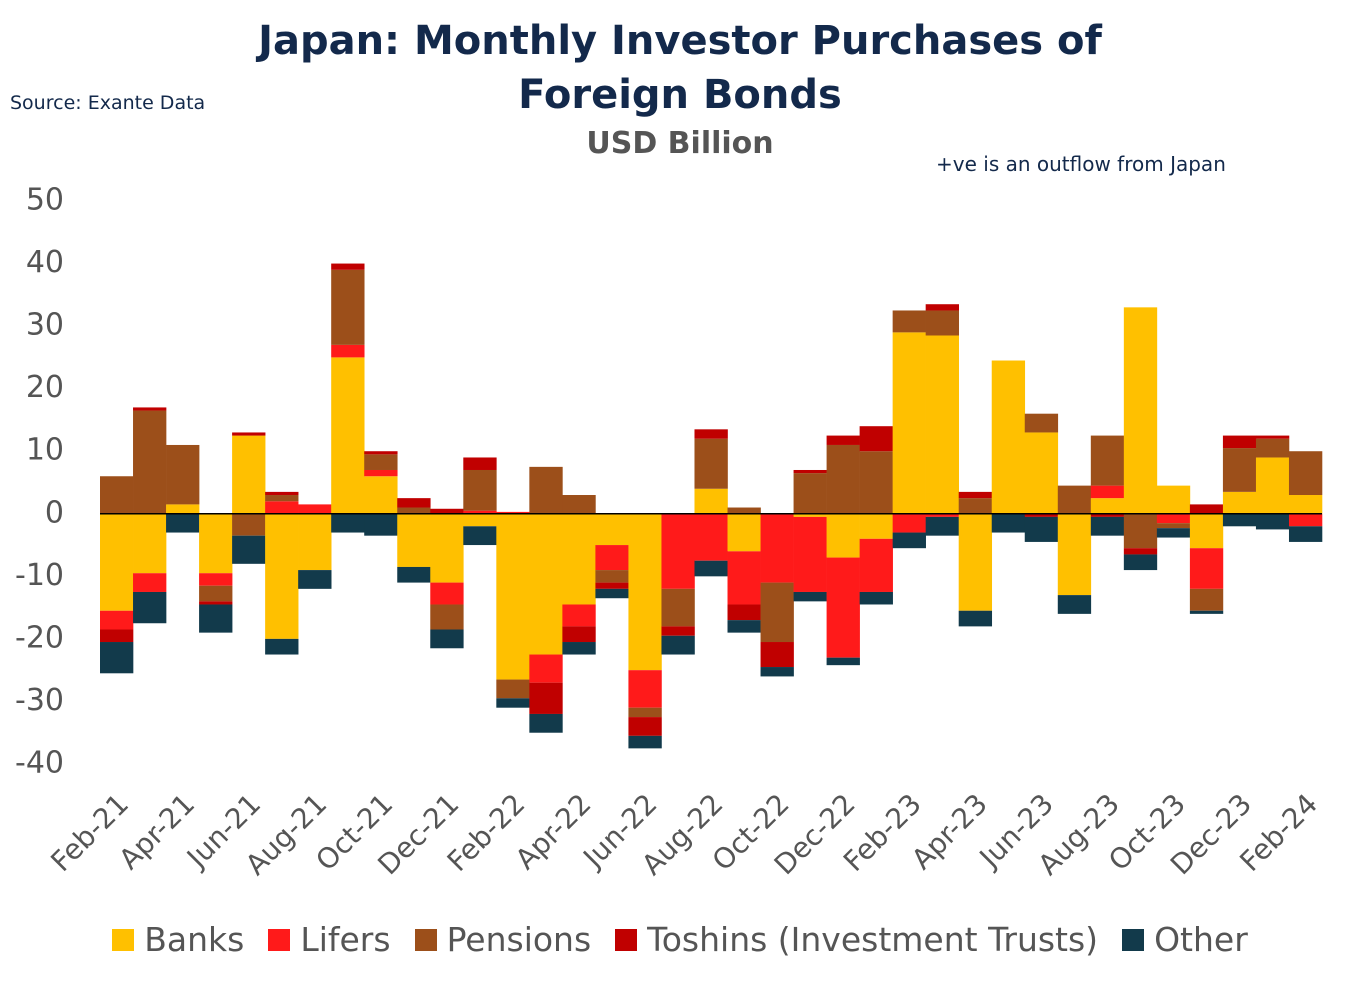 The image size is (1360, 988). I want to click on legend-item: Toshins (Investment Trusts), so click(856, 939).